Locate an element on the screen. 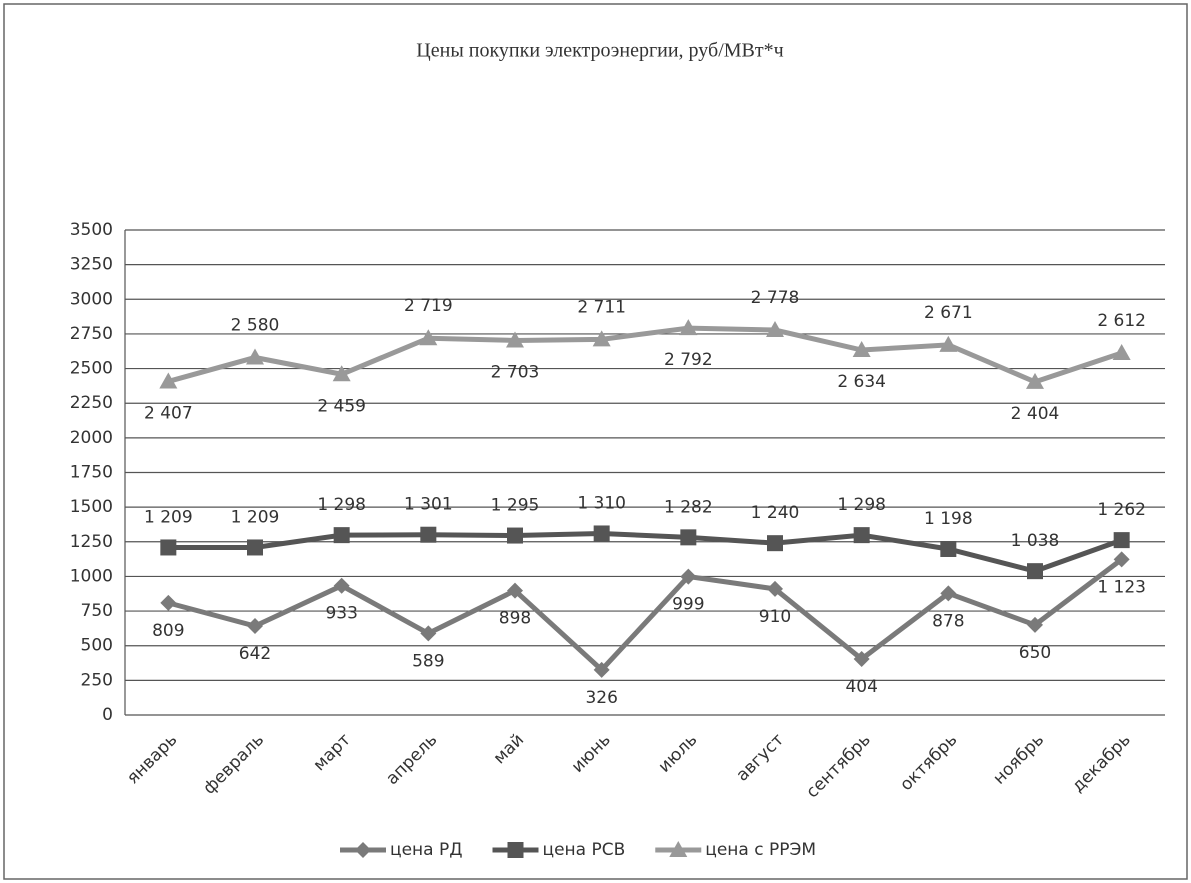 This screenshot has width=1191, height=883. data-label: 1 295 is located at coordinates (515, 506).